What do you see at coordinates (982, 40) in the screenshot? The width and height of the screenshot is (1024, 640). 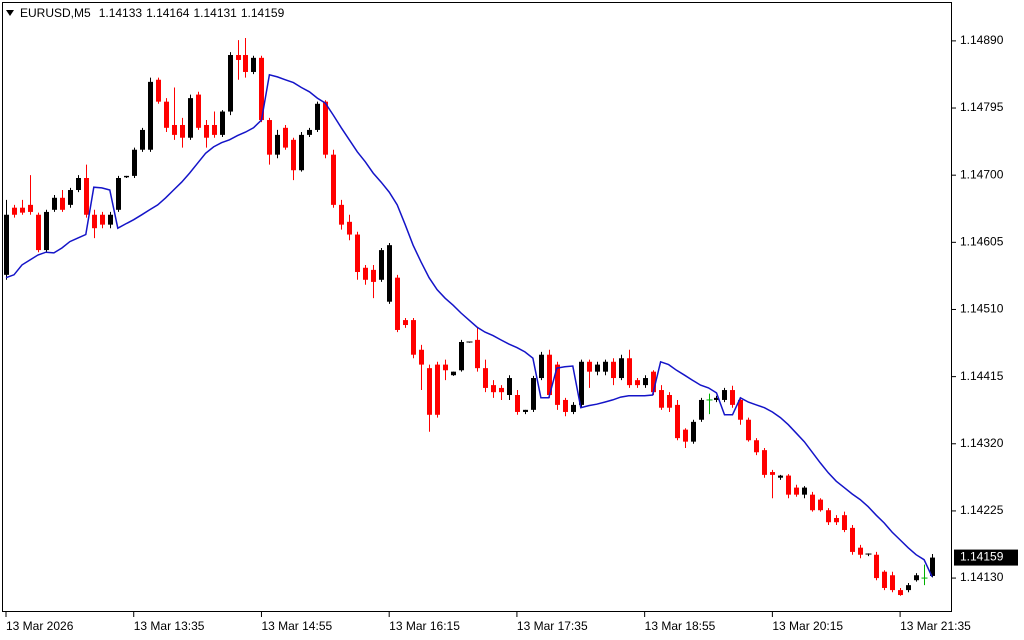 I see `y-tick-label: 1.14890` at bounding box center [982, 40].